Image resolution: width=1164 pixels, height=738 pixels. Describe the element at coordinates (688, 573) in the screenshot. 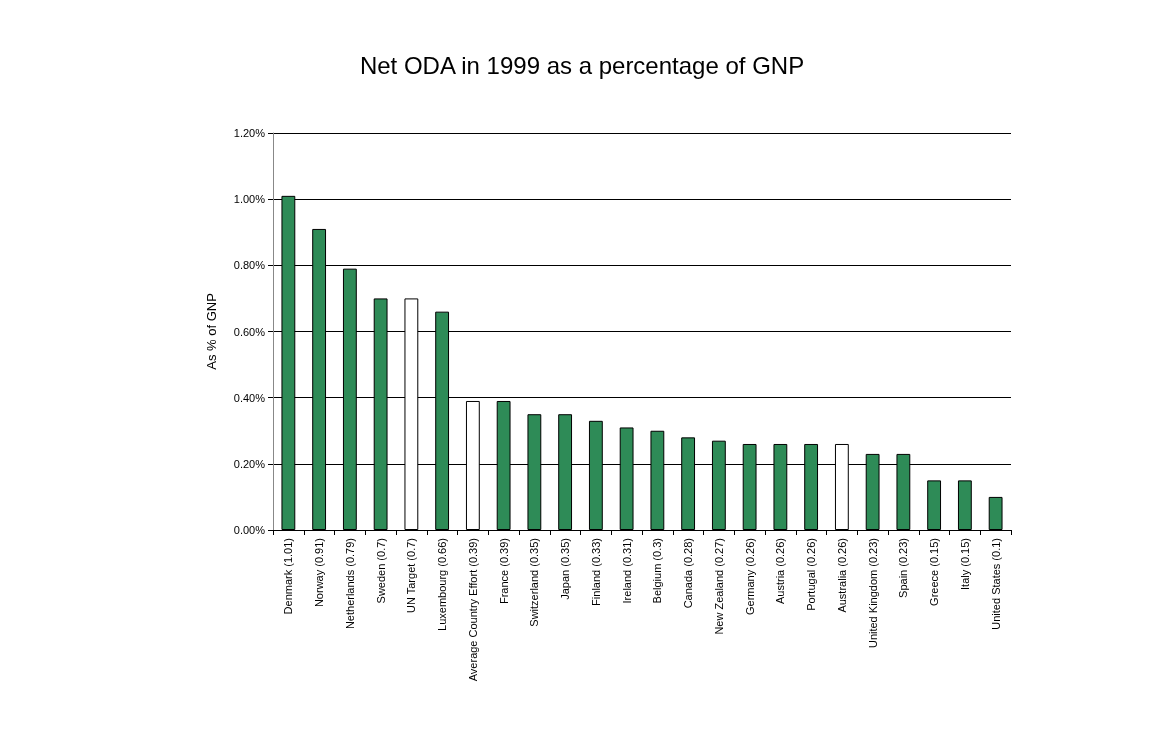

I see `x-tick-label: Canada (0.28)` at that location.